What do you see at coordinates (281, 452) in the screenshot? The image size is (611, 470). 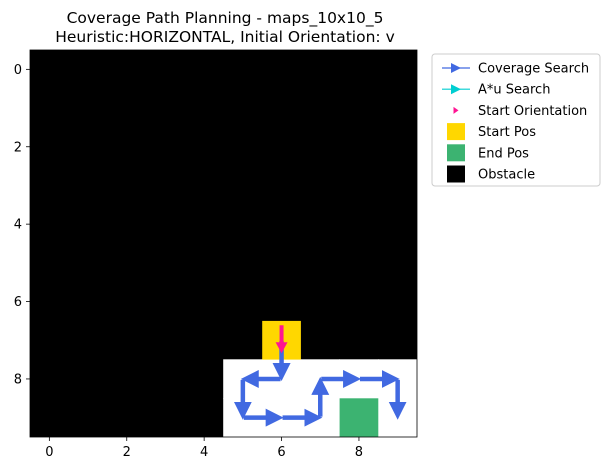 I see `x-tick-label: 6` at bounding box center [281, 452].